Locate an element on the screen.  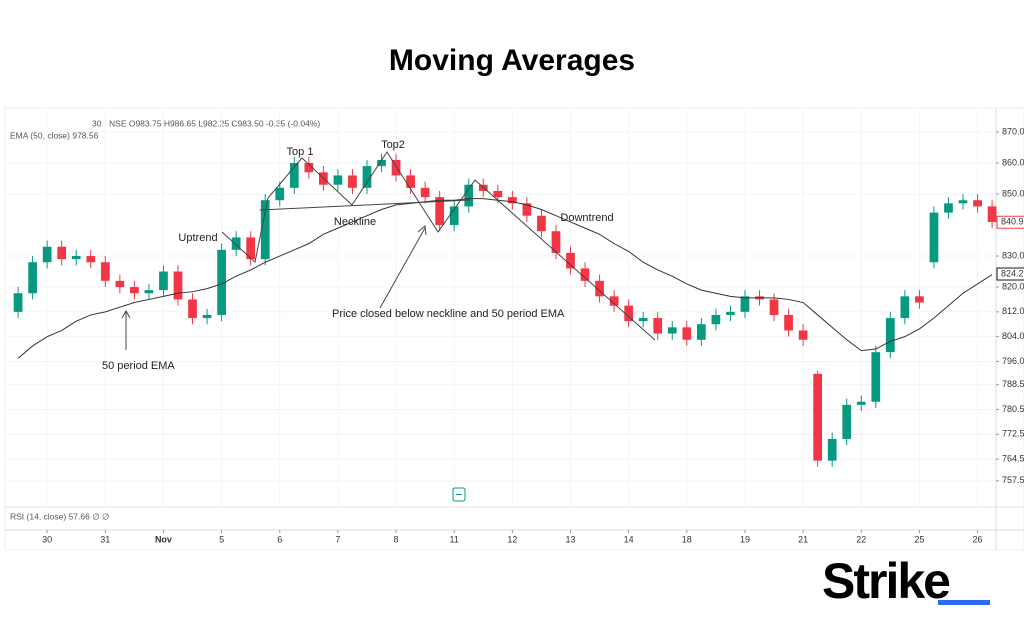
price-badge-label: 840.9 is located at coordinates (1012, 222).